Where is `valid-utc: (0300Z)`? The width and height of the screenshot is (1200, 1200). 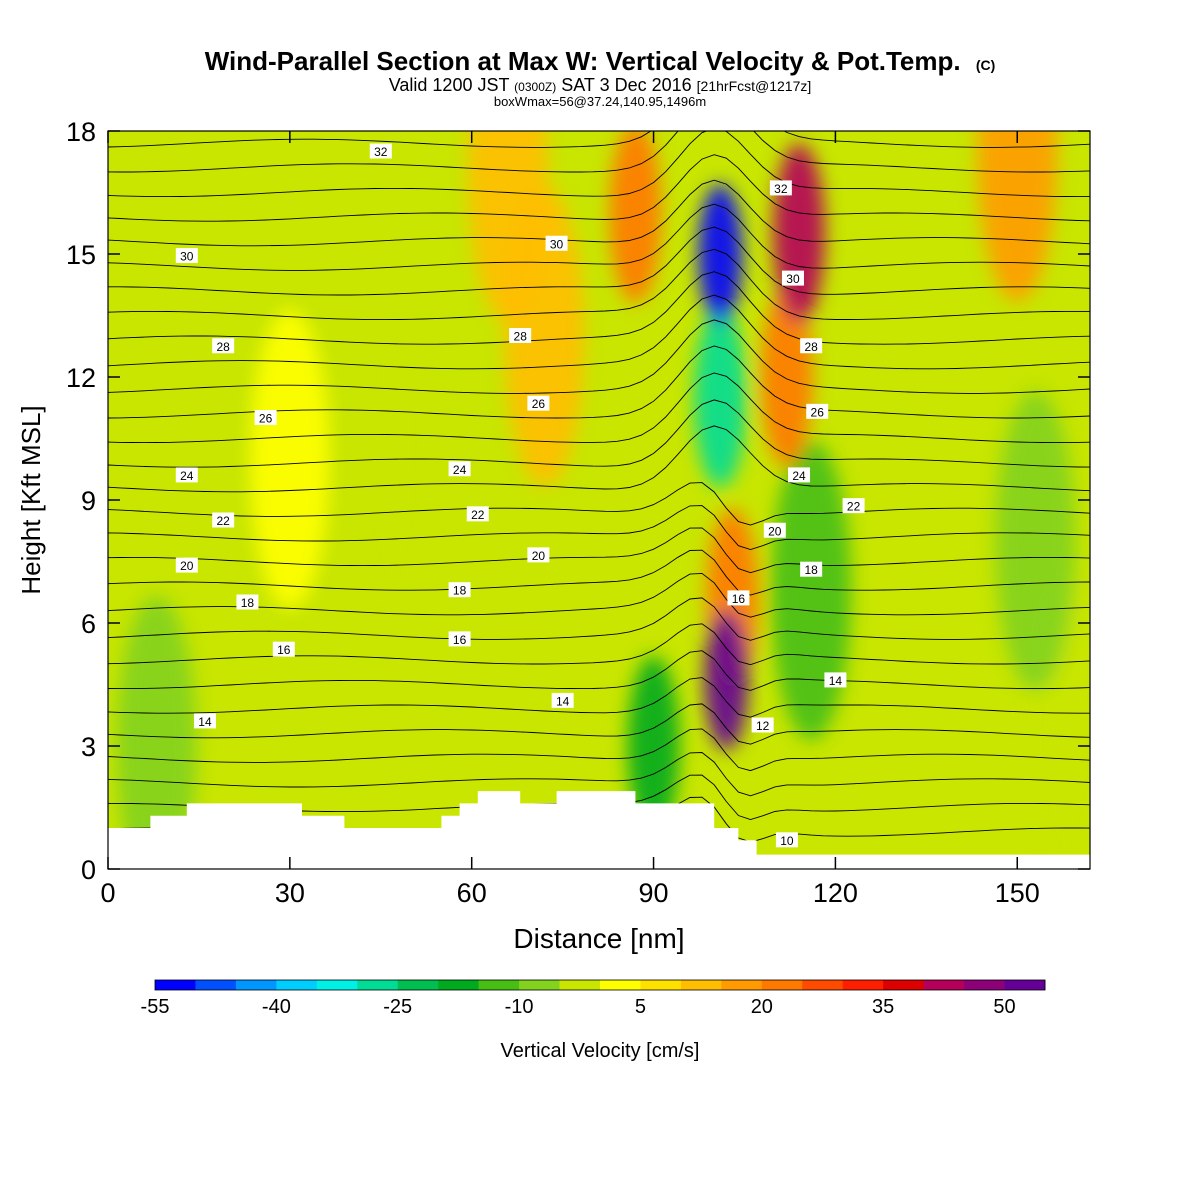 valid-utc: (0300Z) is located at coordinates (535, 87).